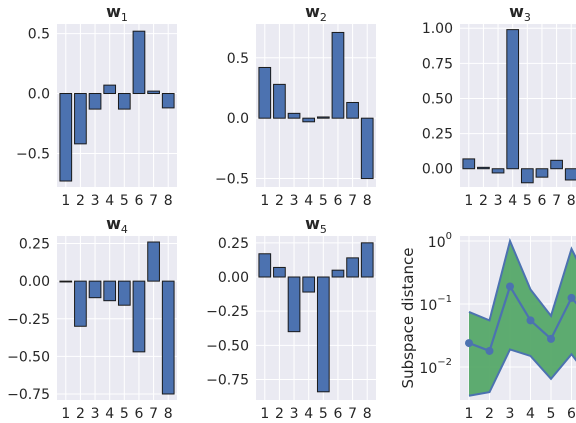  What do you see at coordinates (444, 362) in the screenshot?
I see `tick-exponent: −2` at bounding box center [444, 362].